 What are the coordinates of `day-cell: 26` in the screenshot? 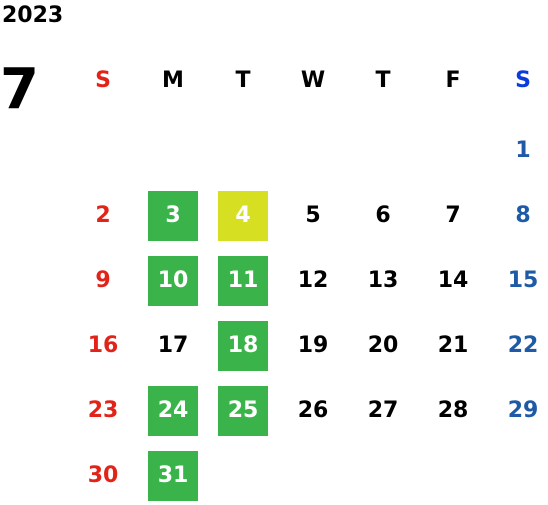 It's located at (313, 411).